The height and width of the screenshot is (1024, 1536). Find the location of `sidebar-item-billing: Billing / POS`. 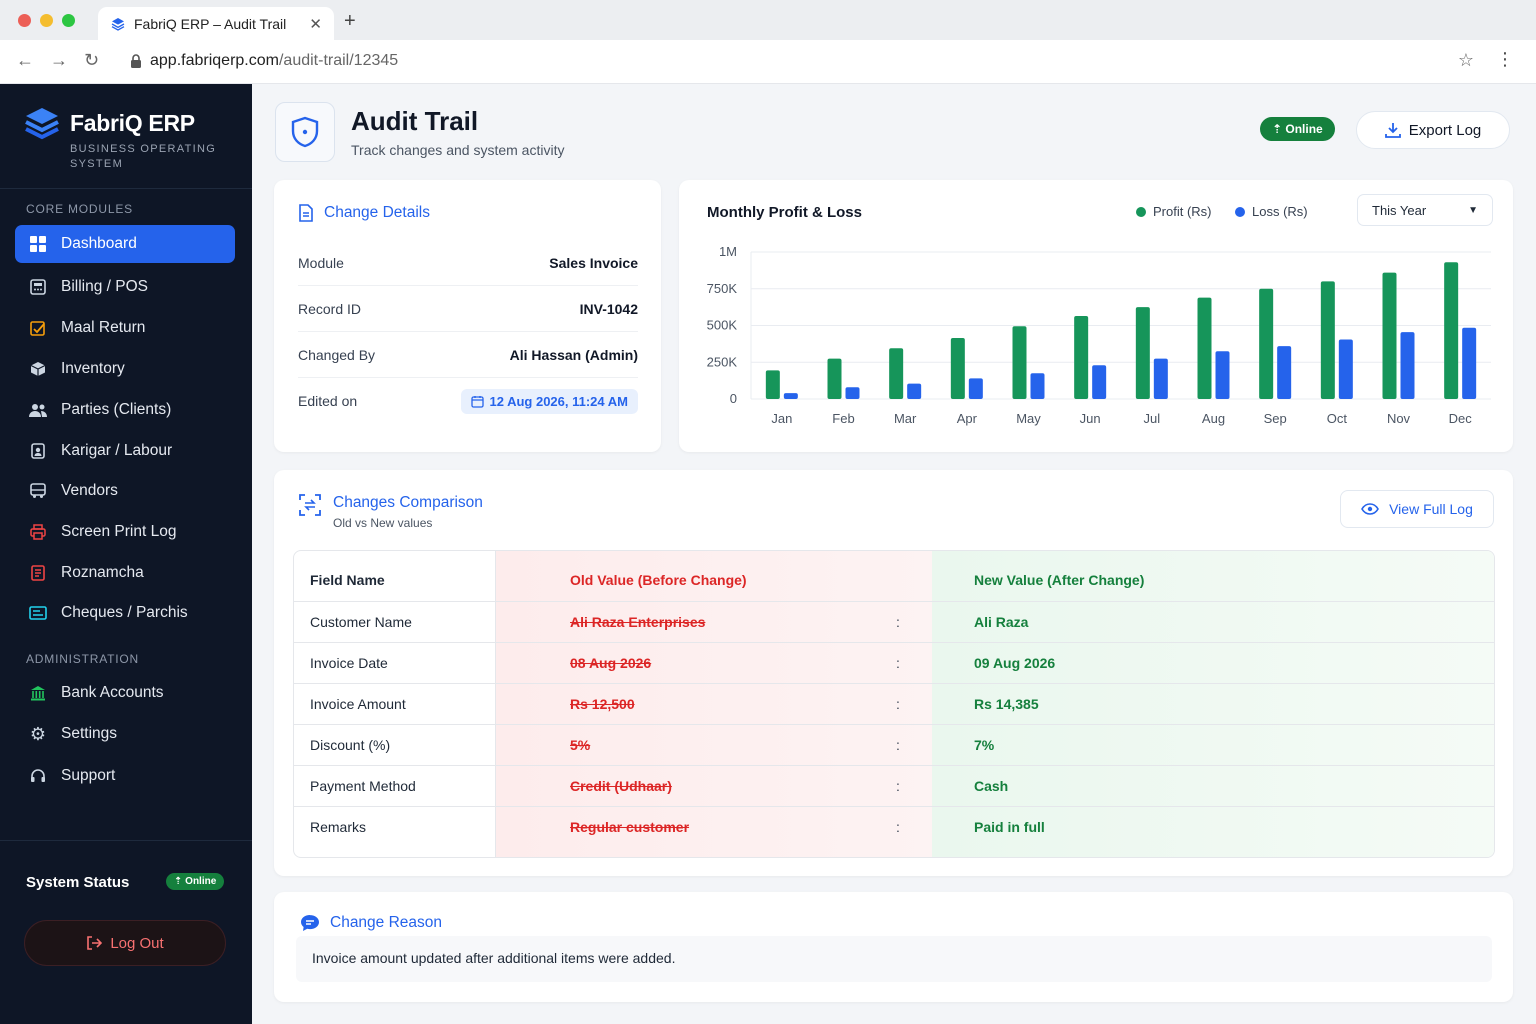

sidebar-item-billing: Billing / POS is located at coordinates (125, 287).